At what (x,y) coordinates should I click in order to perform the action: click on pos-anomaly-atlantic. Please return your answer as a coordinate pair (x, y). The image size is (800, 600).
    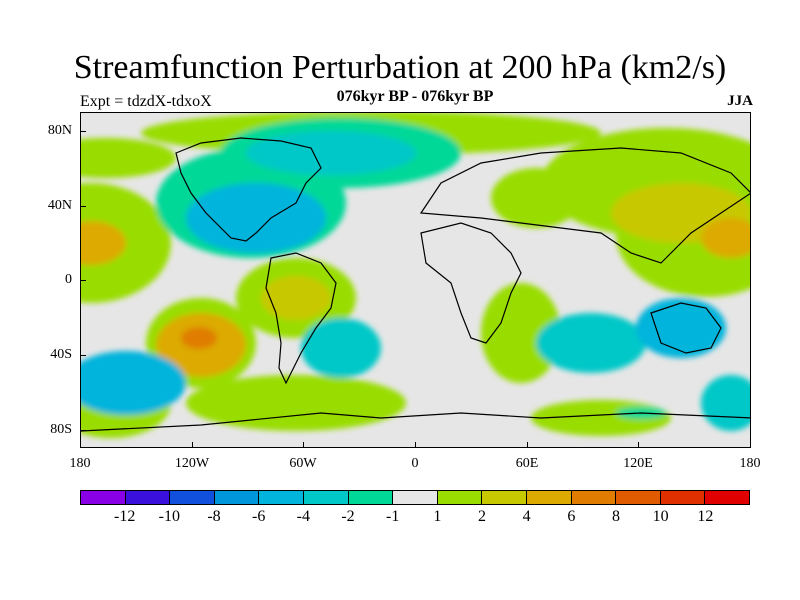
    Looking at the image, I should click on (536, 198).